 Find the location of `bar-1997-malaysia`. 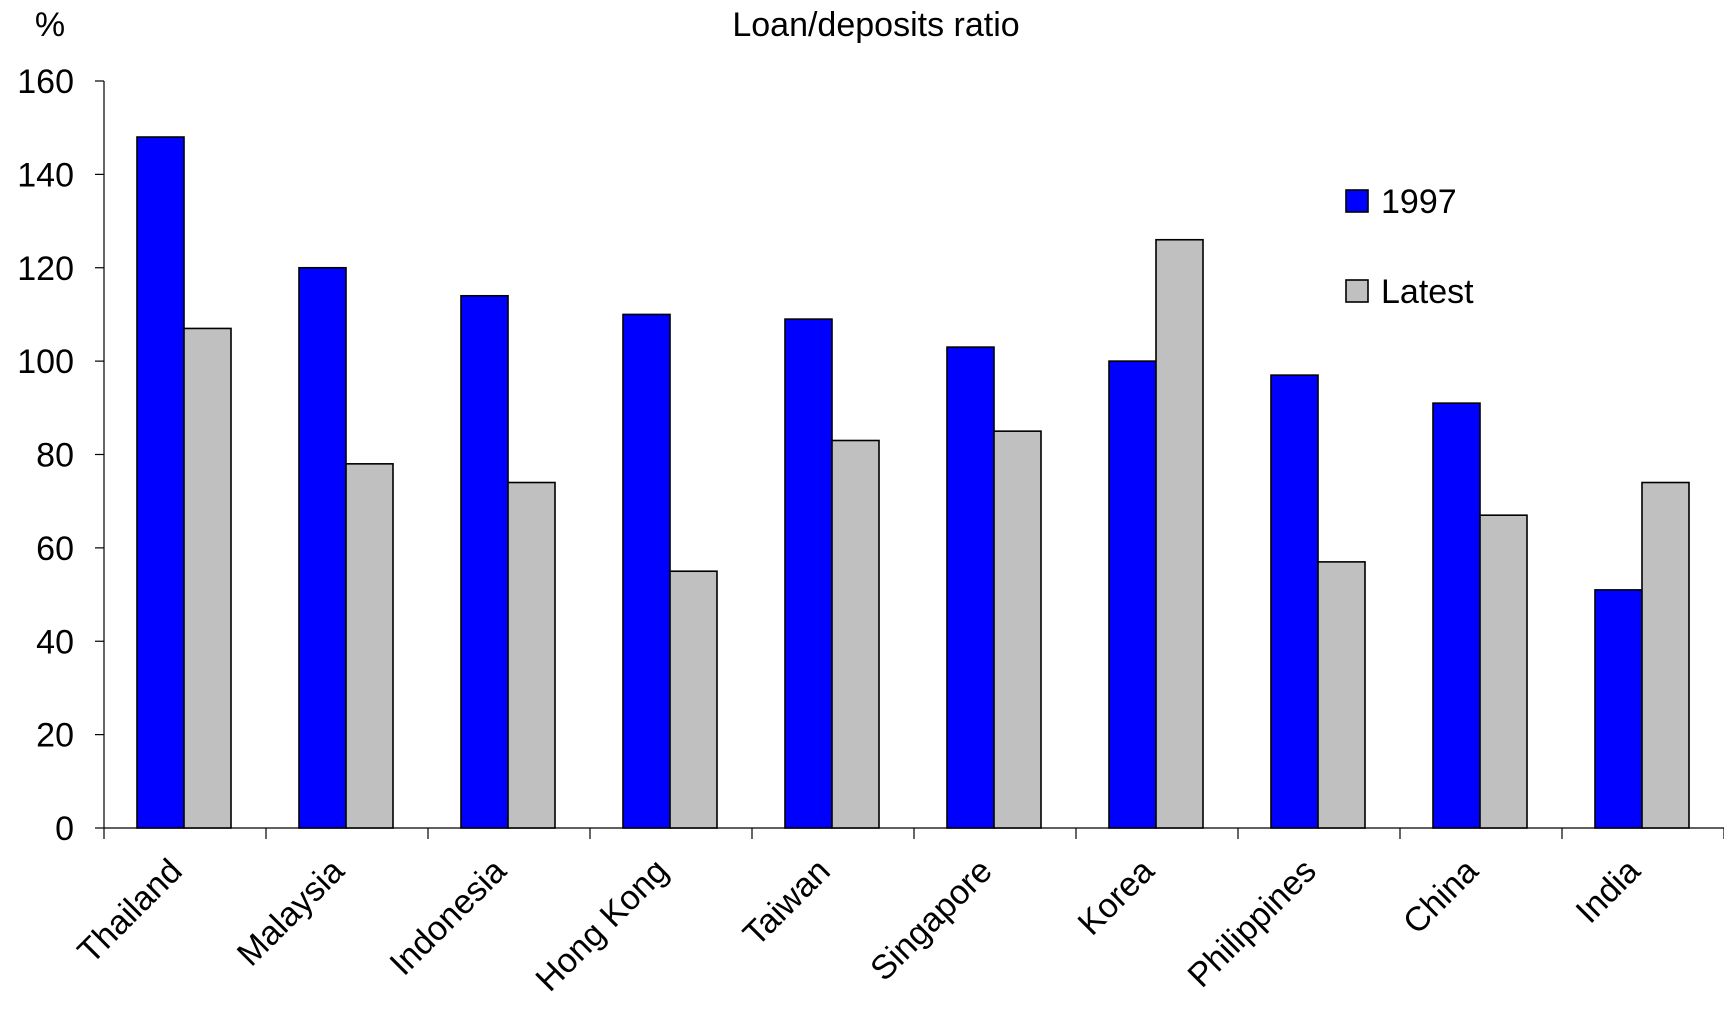

bar-1997-malaysia is located at coordinates (322, 547).